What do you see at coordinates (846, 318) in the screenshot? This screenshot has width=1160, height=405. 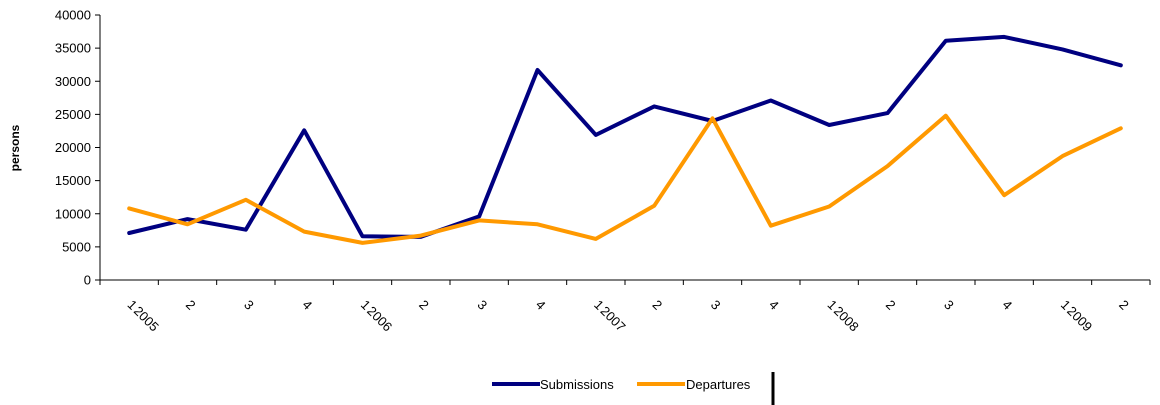 I see `x-tick-year-label: 2008` at bounding box center [846, 318].